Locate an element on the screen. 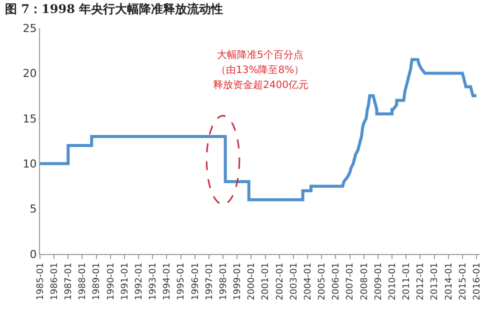  x-tick-label: 1995-01 is located at coordinates (181, 281).